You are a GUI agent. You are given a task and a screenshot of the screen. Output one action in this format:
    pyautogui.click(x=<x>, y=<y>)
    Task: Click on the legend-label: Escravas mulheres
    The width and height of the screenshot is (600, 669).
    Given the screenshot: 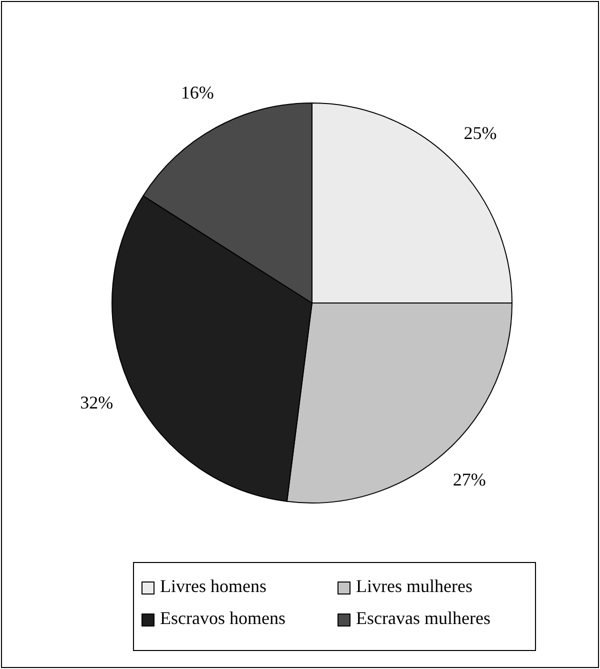 What is the action you would take?
    pyautogui.click(x=423, y=618)
    